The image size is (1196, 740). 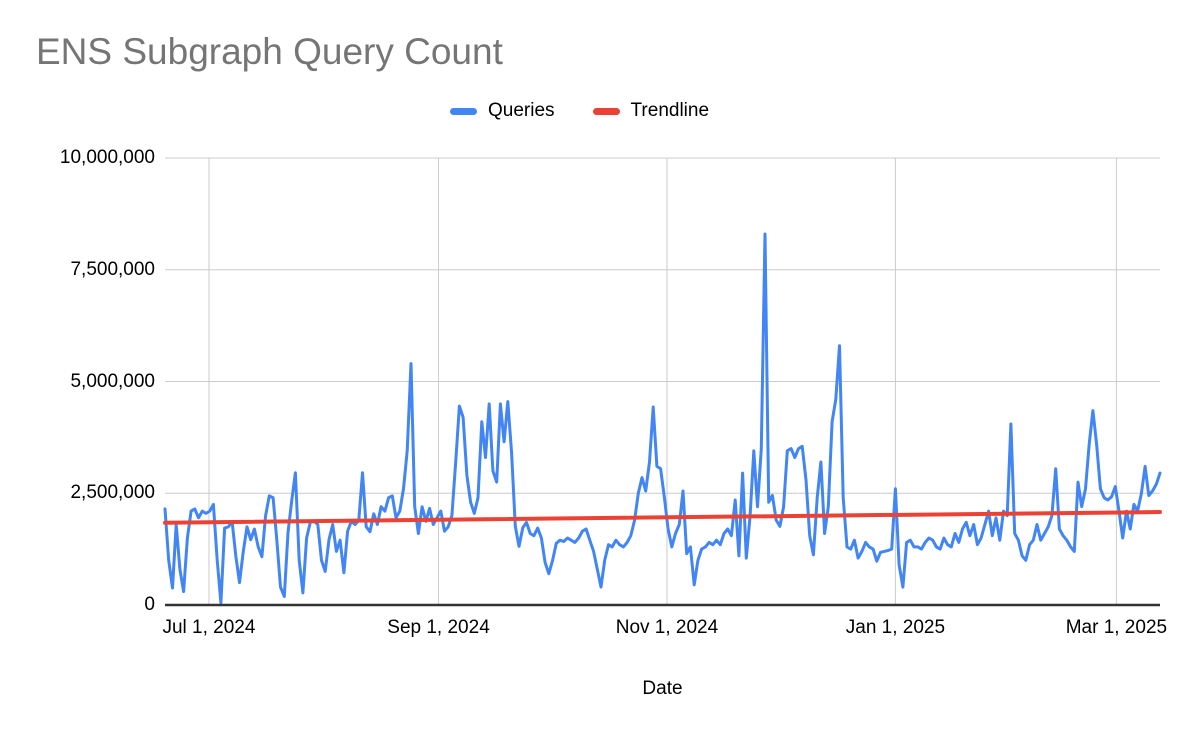 I want to click on y-axis-tick-3: 7,500,000, so click(x=112, y=269).